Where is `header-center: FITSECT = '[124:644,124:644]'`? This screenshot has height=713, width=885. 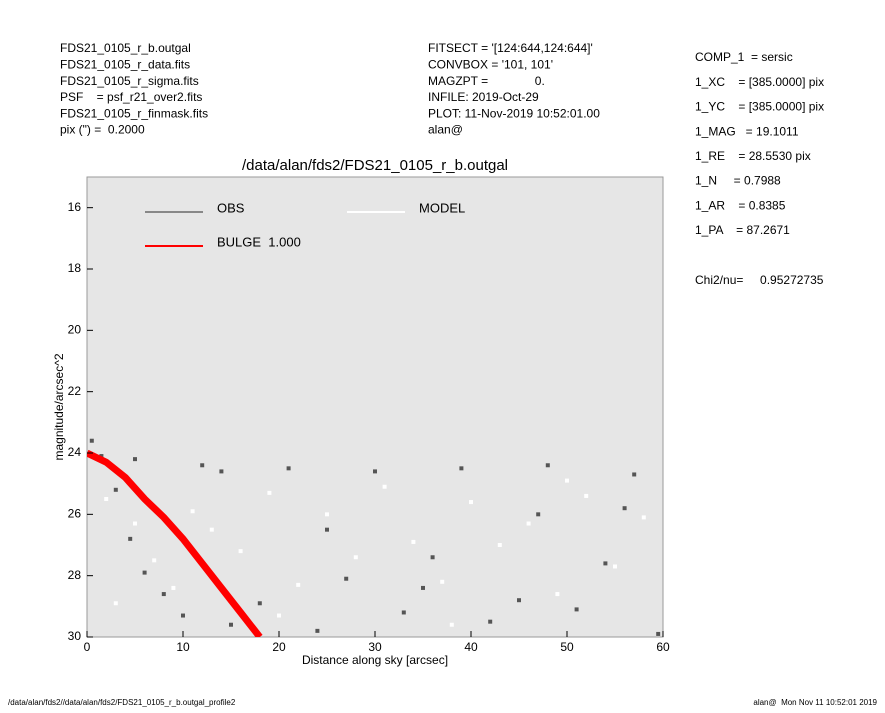 header-center: FITSECT = '[124:644,124:644]' is located at coordinates (510, 48).